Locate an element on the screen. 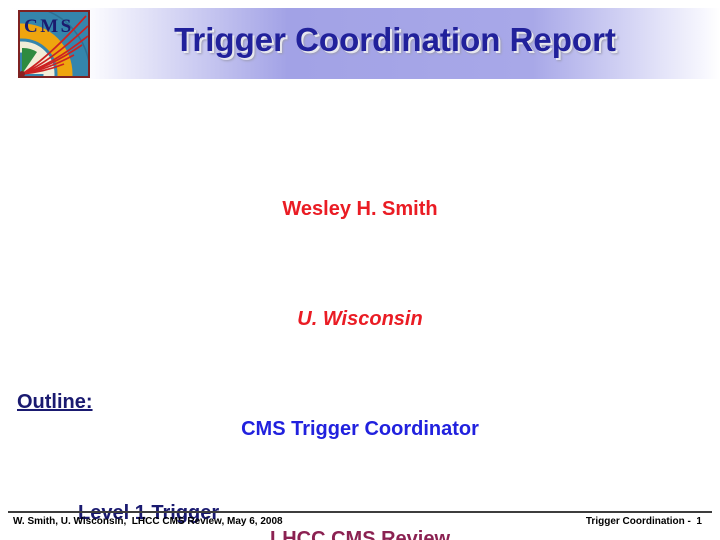  slide-title: Trigger Coordination Report is located at coordinates (395, 39).